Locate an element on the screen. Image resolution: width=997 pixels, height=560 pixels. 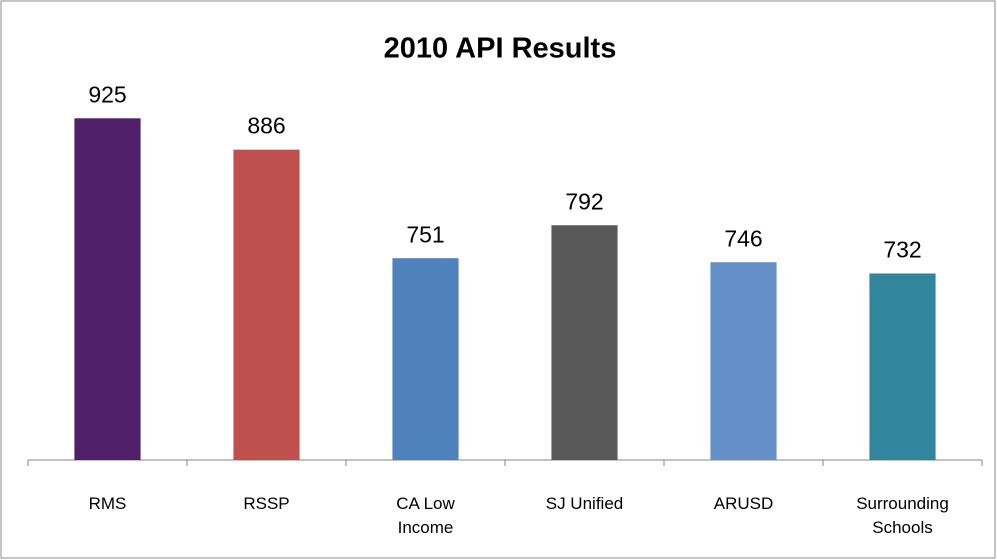
x-tick-label: ARUSD is located at coordinates (743, 503).